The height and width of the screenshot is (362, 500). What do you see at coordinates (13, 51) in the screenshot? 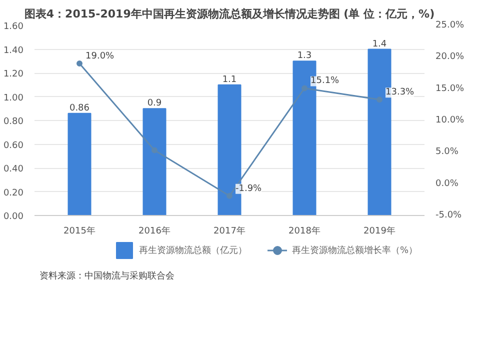
I see `y-tick-label: 1.40` at bounding box center [13, 51].